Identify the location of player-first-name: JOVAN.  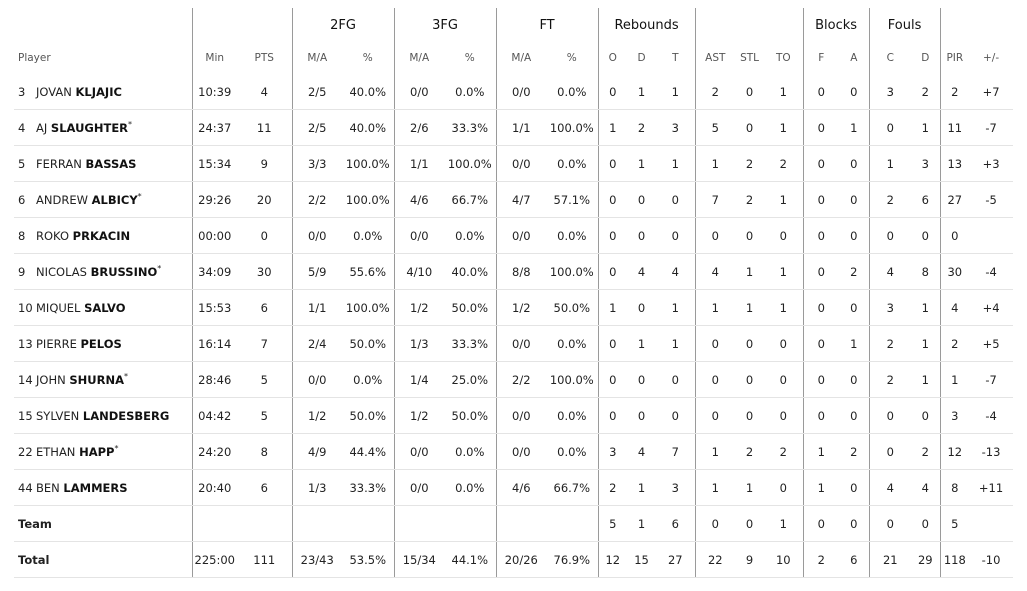
(54, 91).